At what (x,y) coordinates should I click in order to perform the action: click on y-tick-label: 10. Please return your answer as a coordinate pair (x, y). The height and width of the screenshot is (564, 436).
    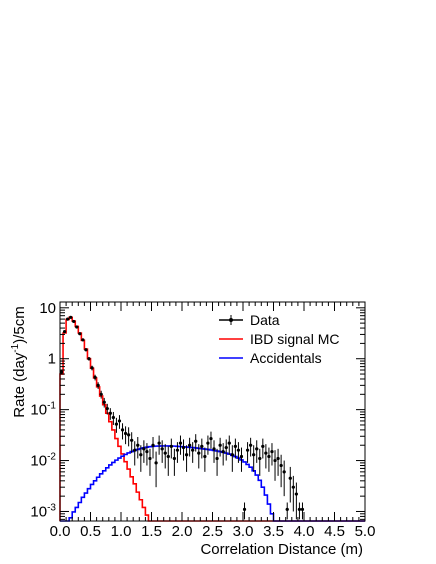
    Looking at the image, I should click on (47, 308).